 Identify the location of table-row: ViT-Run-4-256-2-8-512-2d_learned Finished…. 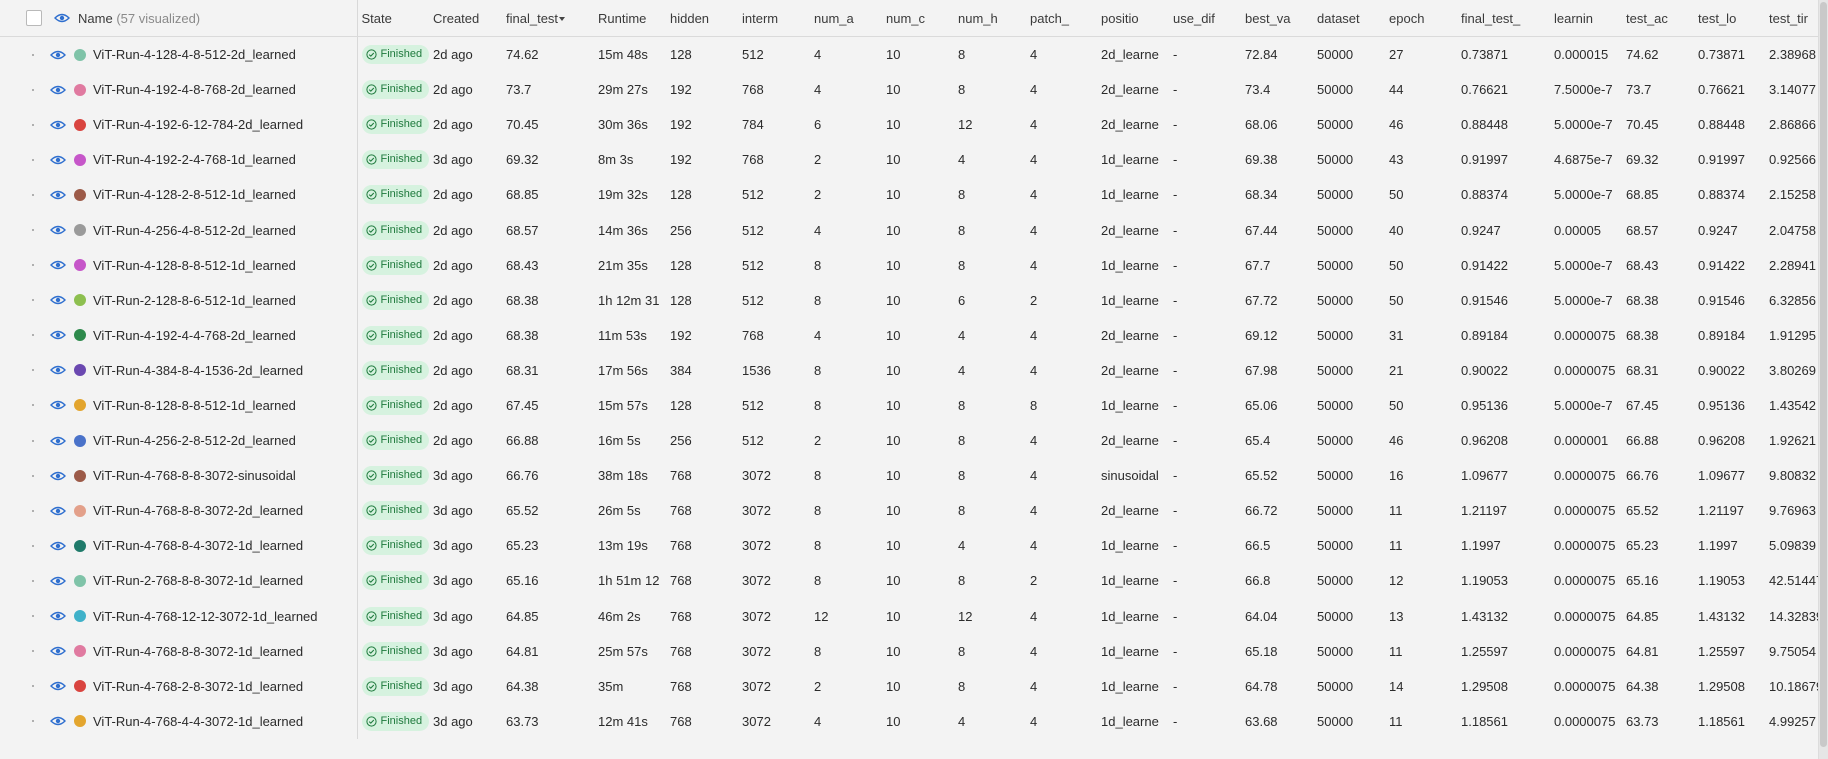
(913, 441).